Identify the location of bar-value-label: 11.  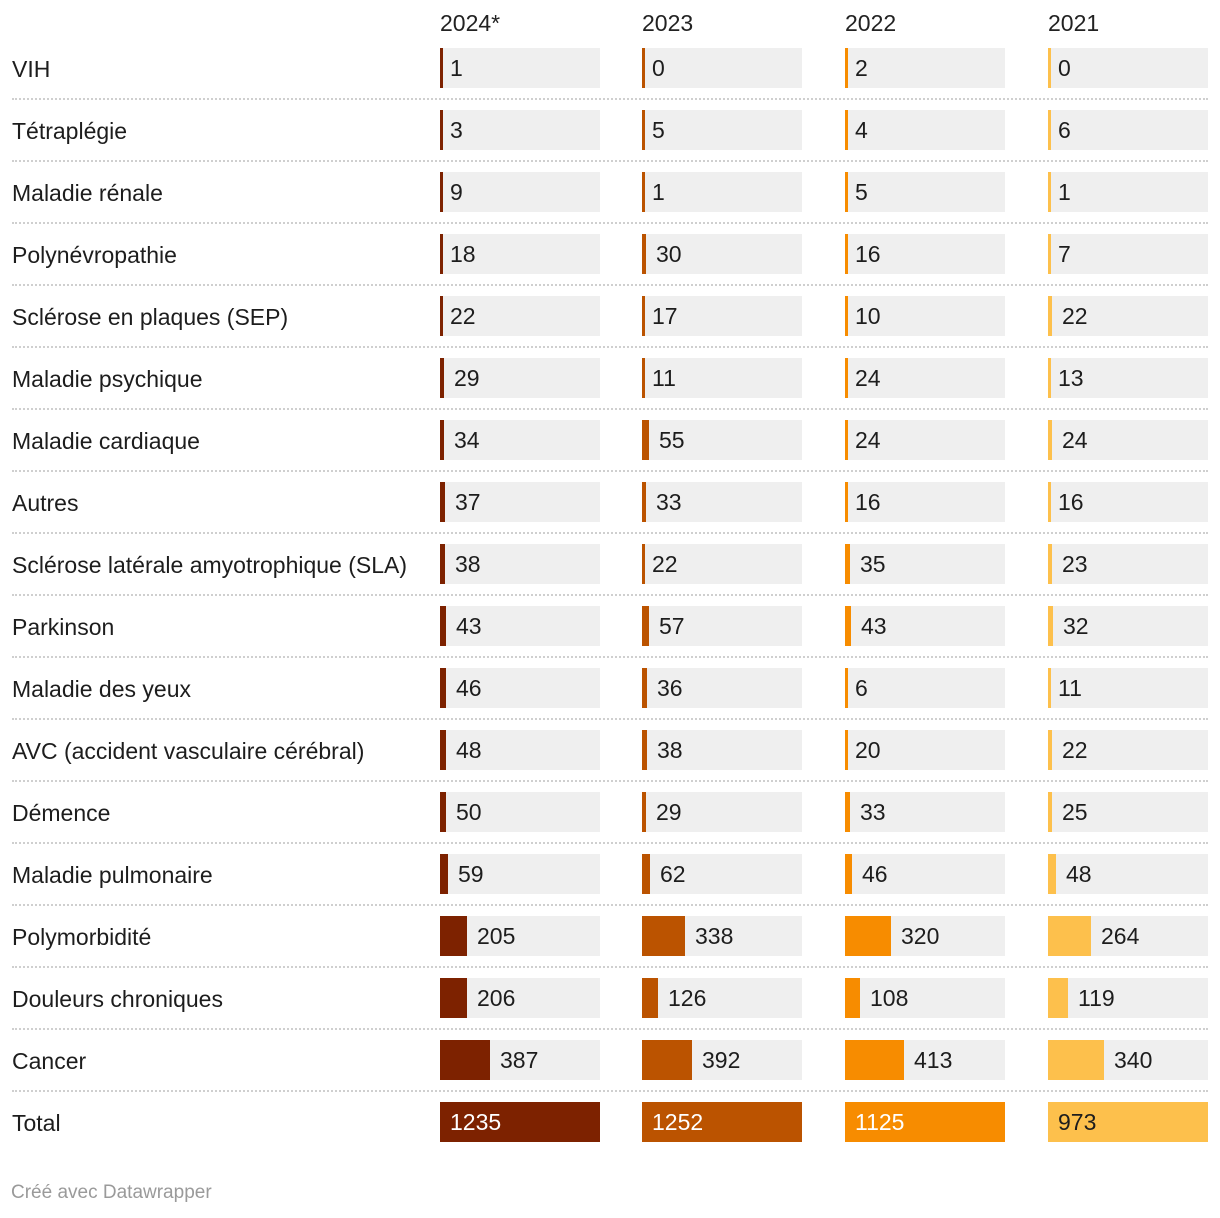
(664, 378).